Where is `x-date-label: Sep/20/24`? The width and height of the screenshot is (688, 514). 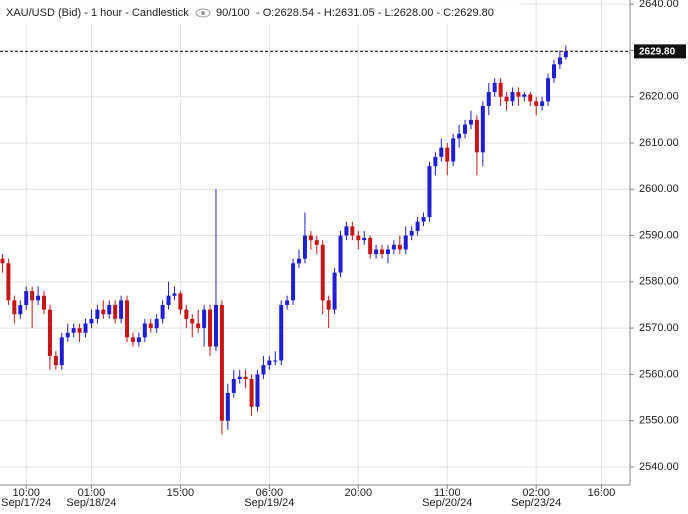 x-date-label: Sep/20/24 is located at coordinates (447, 503).